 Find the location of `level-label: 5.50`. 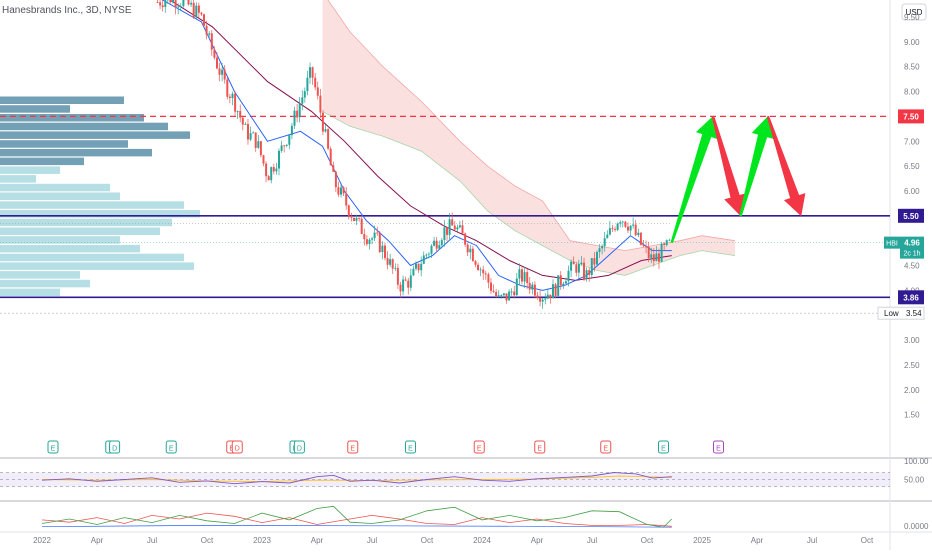

level-label: 5.50 is located at coordinates (911, 216).